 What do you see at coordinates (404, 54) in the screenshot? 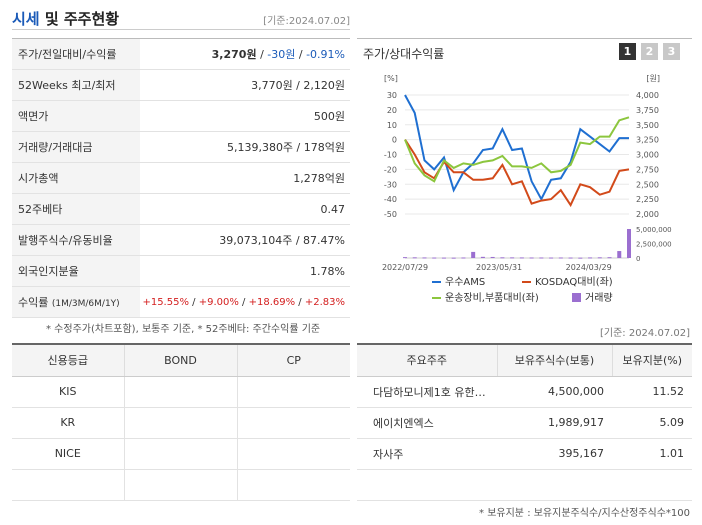
I see `chart-title: 주가/상대수익률` at bounding box center [404, 54].